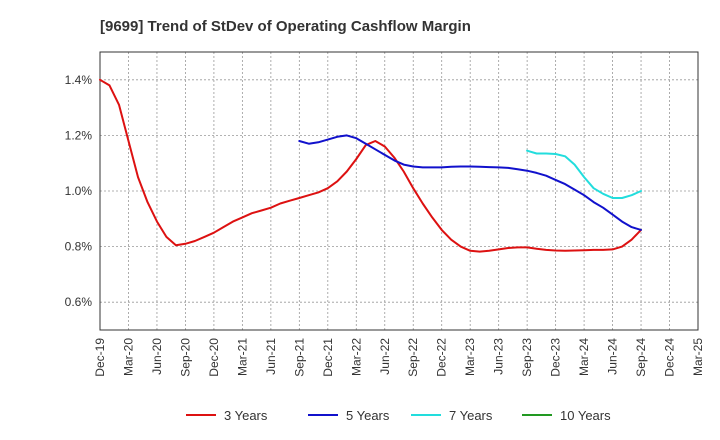 The image size is (720, 440). Describe the element at coordinates (470, 357) in the screenshot. I see `x-tick-label: Mar-23` at that location.